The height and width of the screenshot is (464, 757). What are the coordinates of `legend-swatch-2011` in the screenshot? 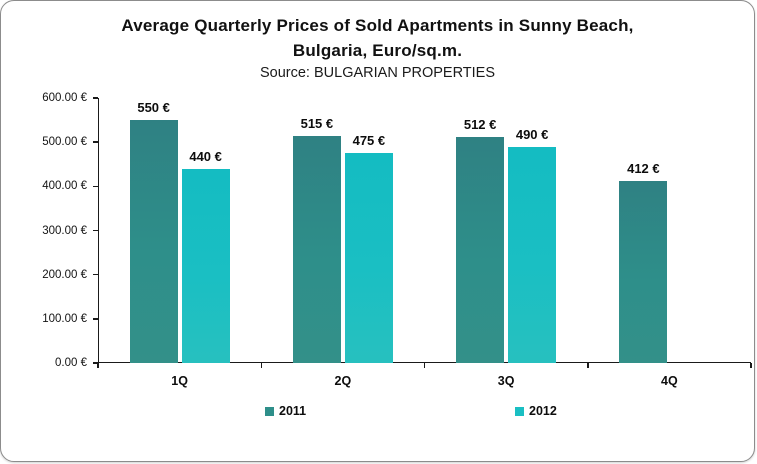 It's located at (269, 411).